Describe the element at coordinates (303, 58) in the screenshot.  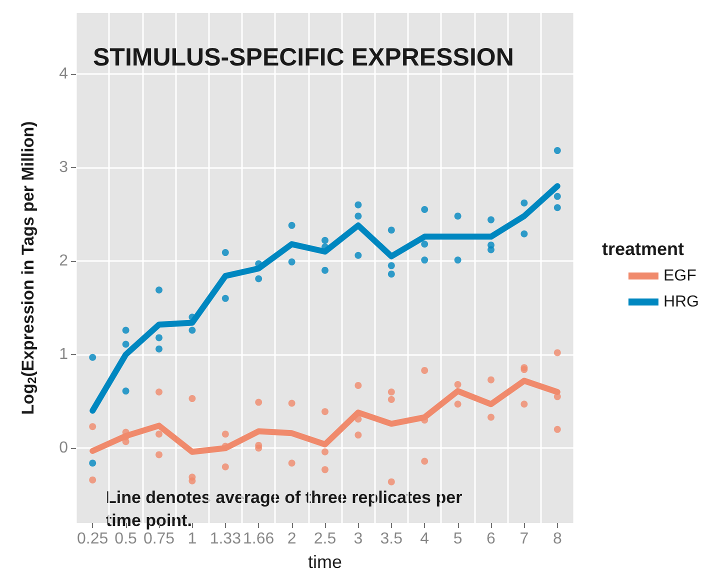
I see `text: STIMULUS-SPECIFIC EXPRESSION` at that location.